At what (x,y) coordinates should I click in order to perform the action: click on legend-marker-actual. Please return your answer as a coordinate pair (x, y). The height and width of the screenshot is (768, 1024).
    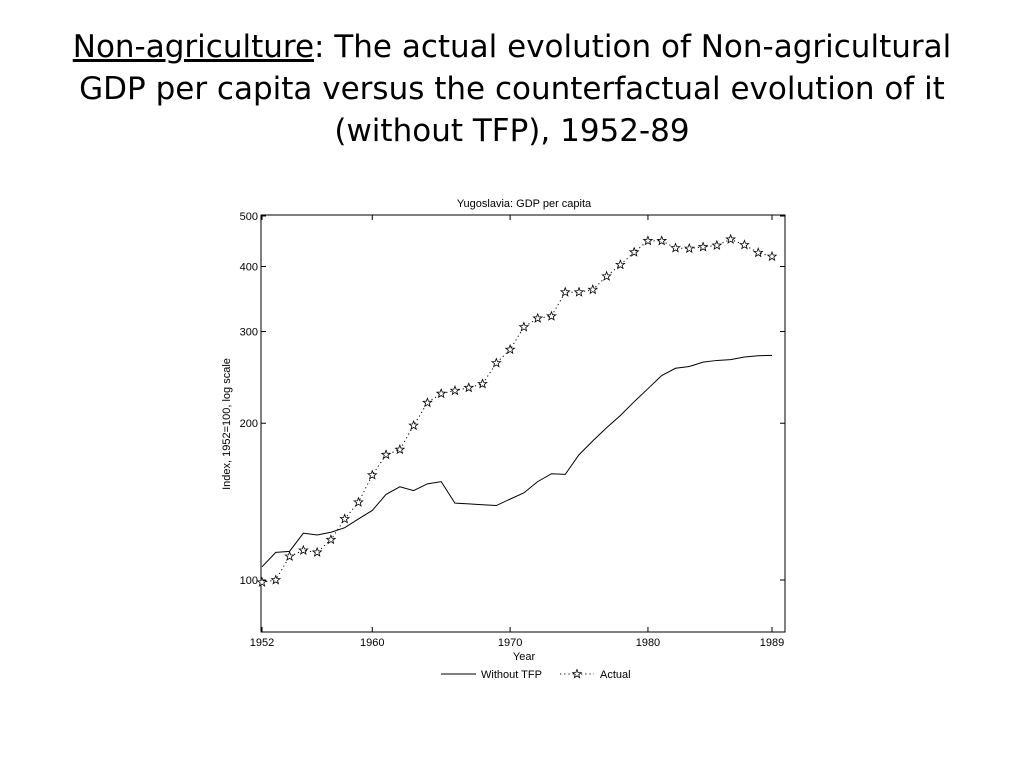
    Looking at the image, I should click on (577, 673).